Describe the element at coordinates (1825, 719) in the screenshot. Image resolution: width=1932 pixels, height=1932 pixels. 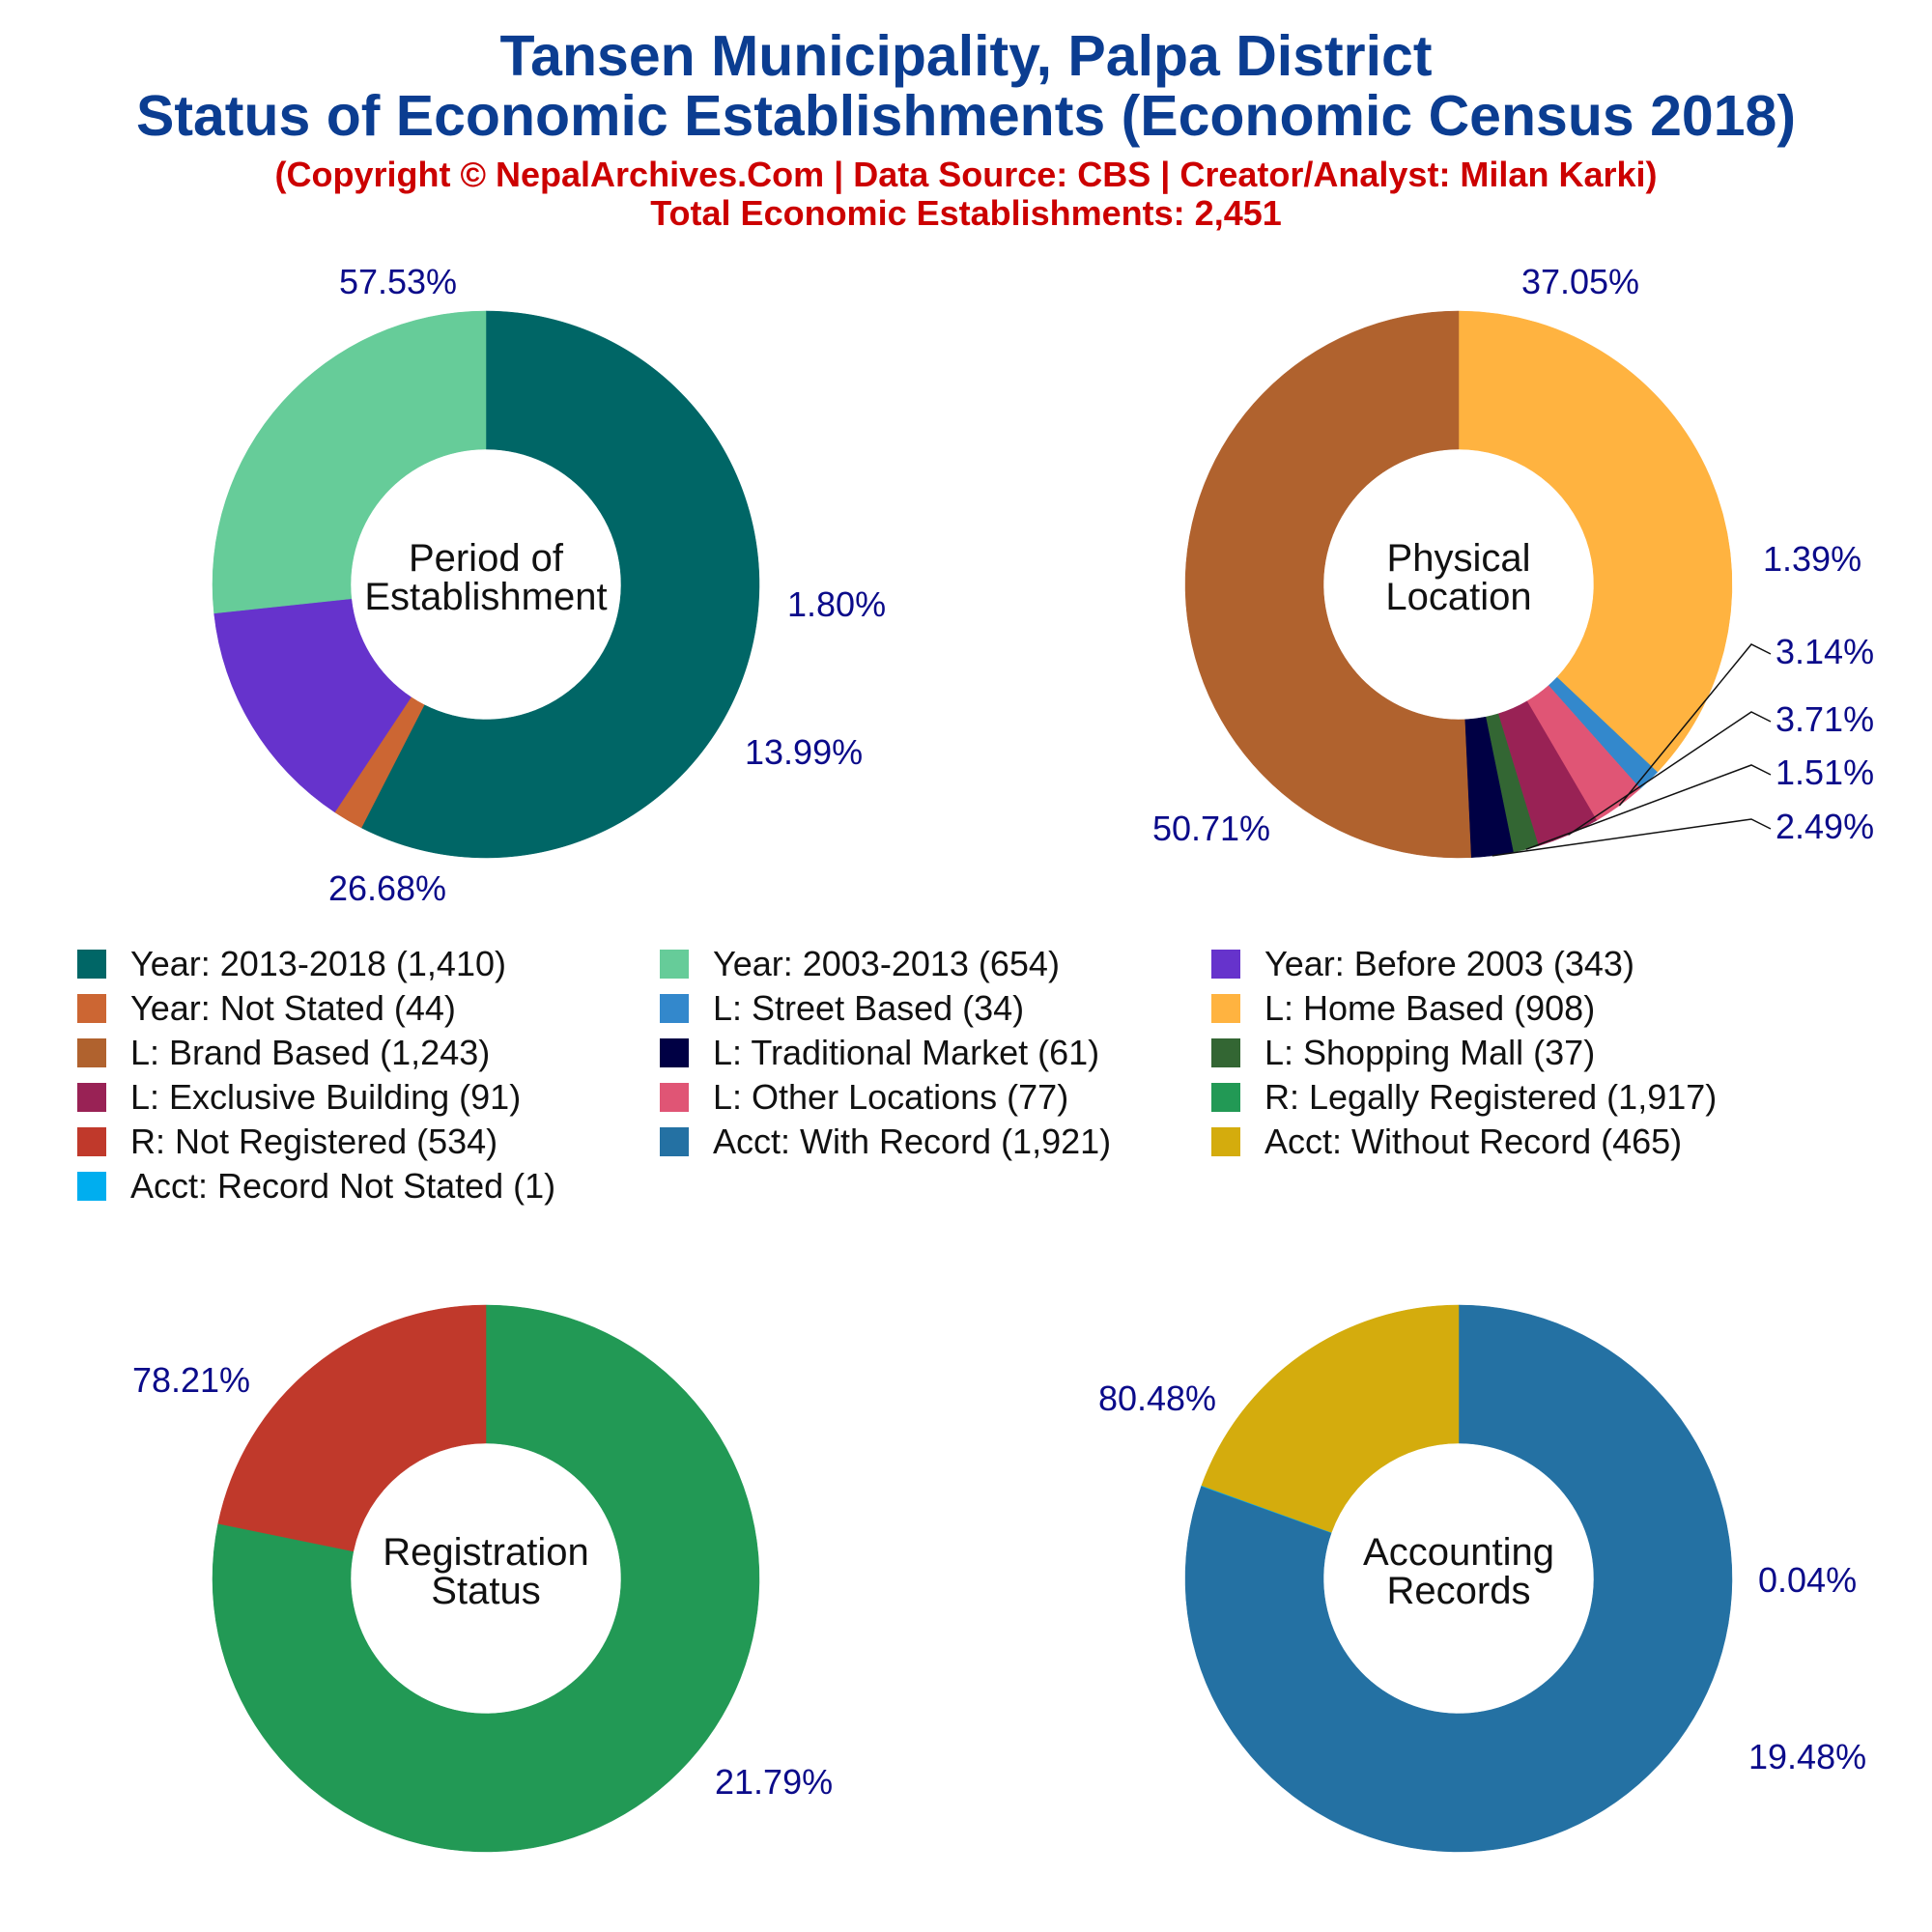
I see `percent-label: 3.71%` at that location.